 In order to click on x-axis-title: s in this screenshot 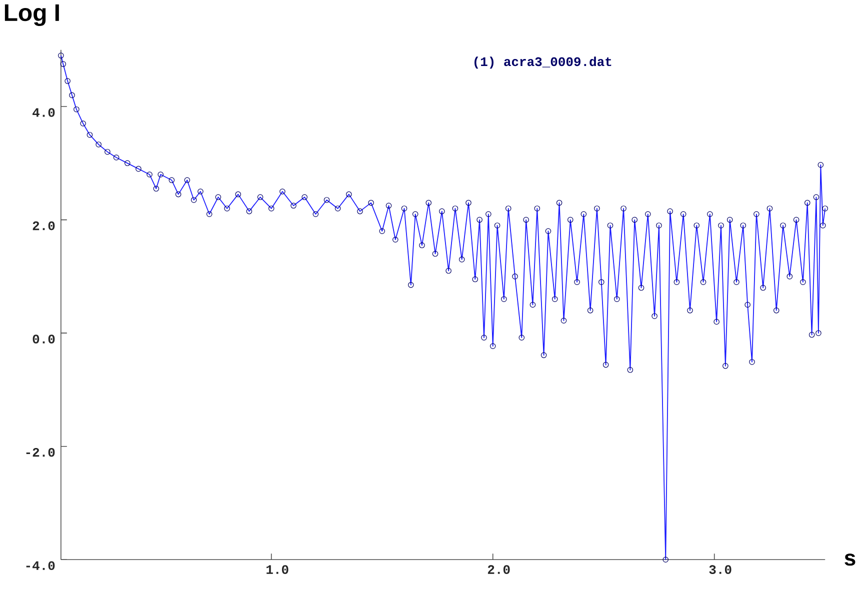, I will do `click(850, 560)`.